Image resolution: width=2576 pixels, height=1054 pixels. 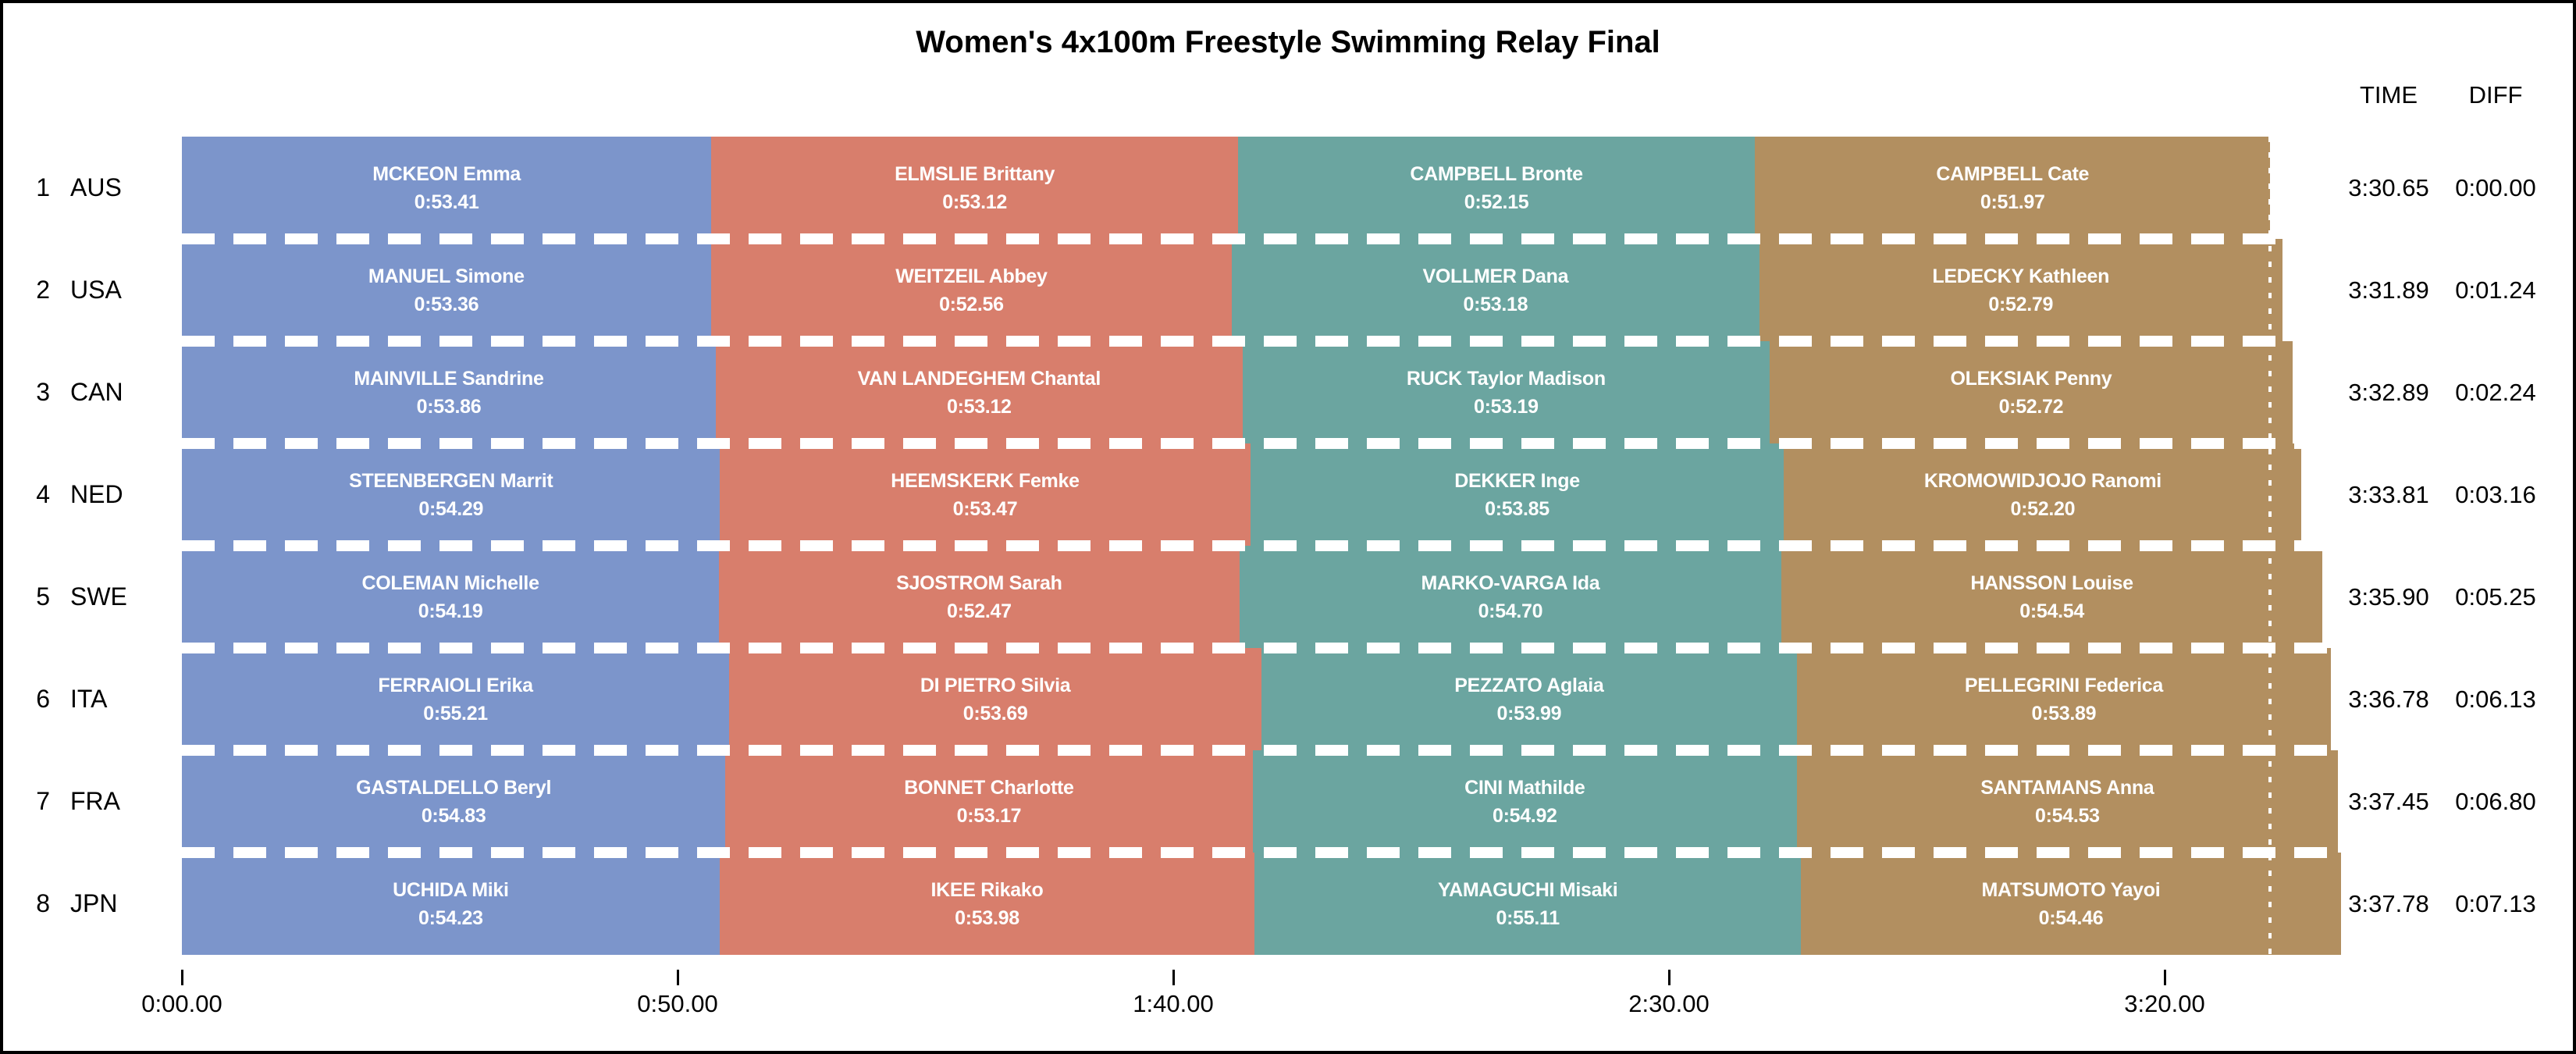 I want to click on team-label: 8 JPN, so click(x=97, y=904).